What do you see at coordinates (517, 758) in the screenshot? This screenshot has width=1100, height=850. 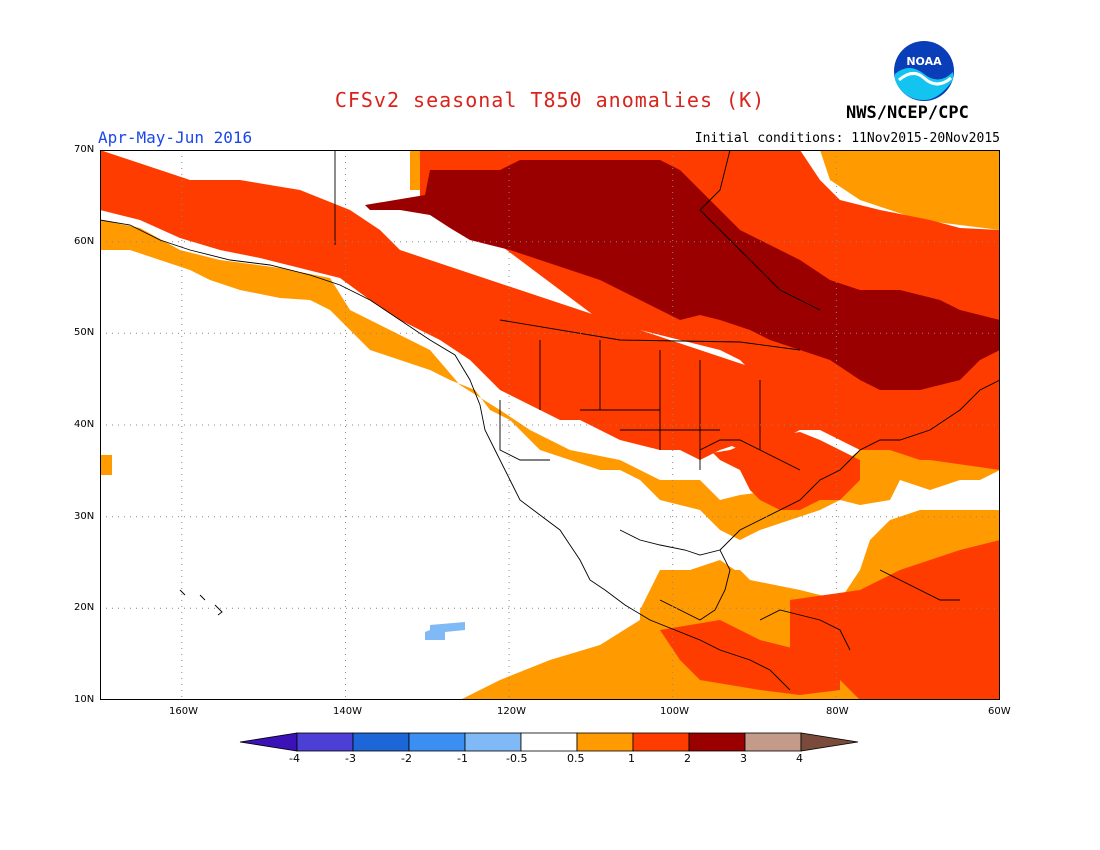 I see `colorbar-label: -0.5` at bounding box center [517, 758].